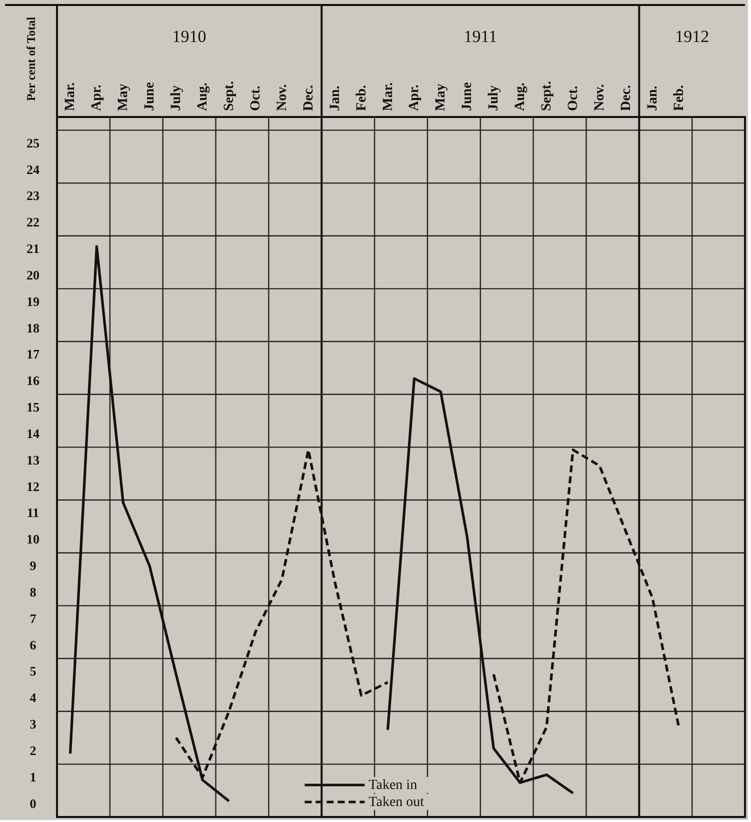 This screenshot has width=751, height=822. I want to click on y-tick-label: 3, so click(33, 724).